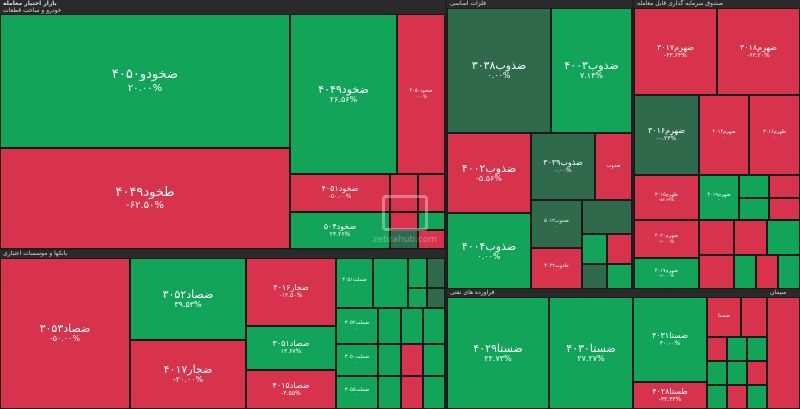 The height and width of the screenshot is (409, 800). I want to click on tile-zharam-3018: ضهرم۳۰۱۸ -۶۳.۲۰%, so click(758, 51).